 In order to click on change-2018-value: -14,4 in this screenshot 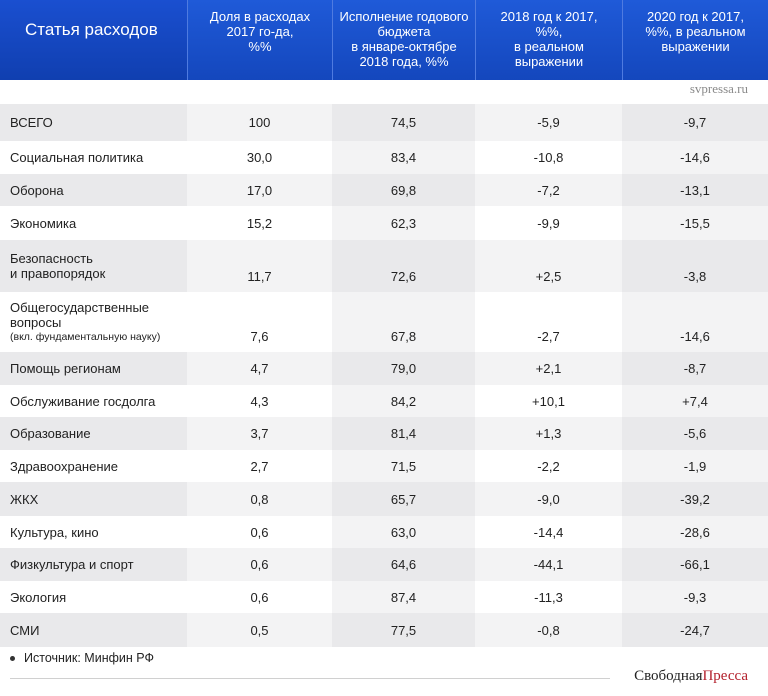, I will do `click(548, 532)`.